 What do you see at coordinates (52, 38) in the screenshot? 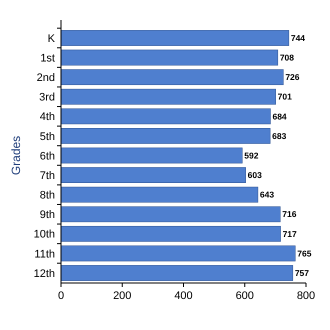
I see `y-tick-label: K` at bounding box center [52, 38].